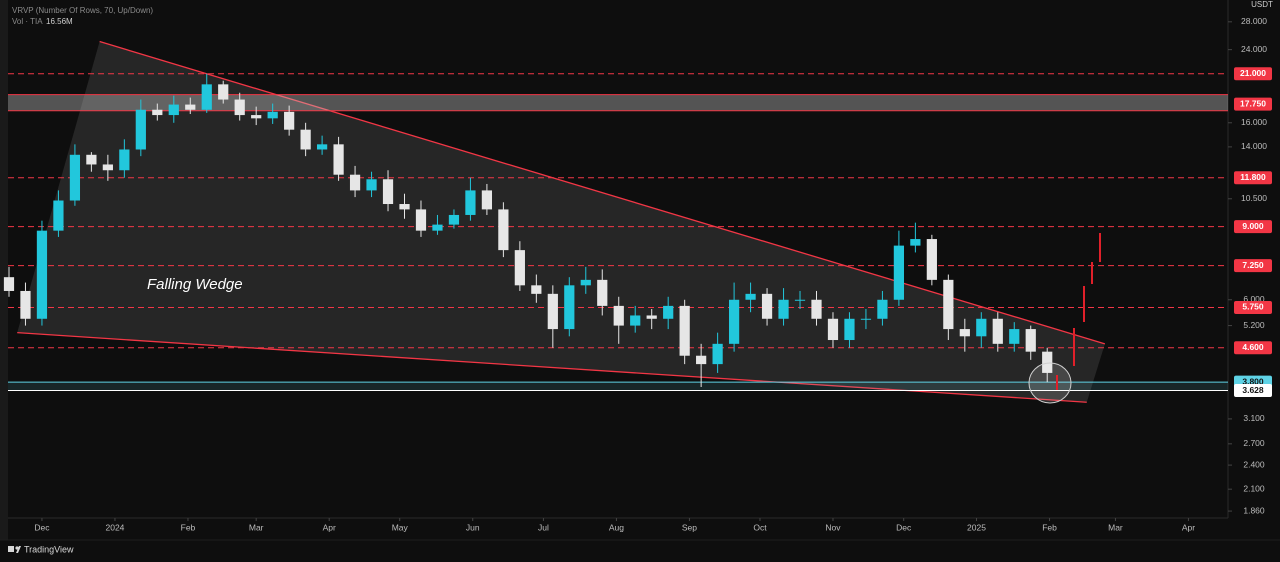 This screenshot has width=1280, height=562. What do you see at coordinates (114, 527) in the screenshot?
I see `x-tick-label: 2024` at bounding box center [114, 527].